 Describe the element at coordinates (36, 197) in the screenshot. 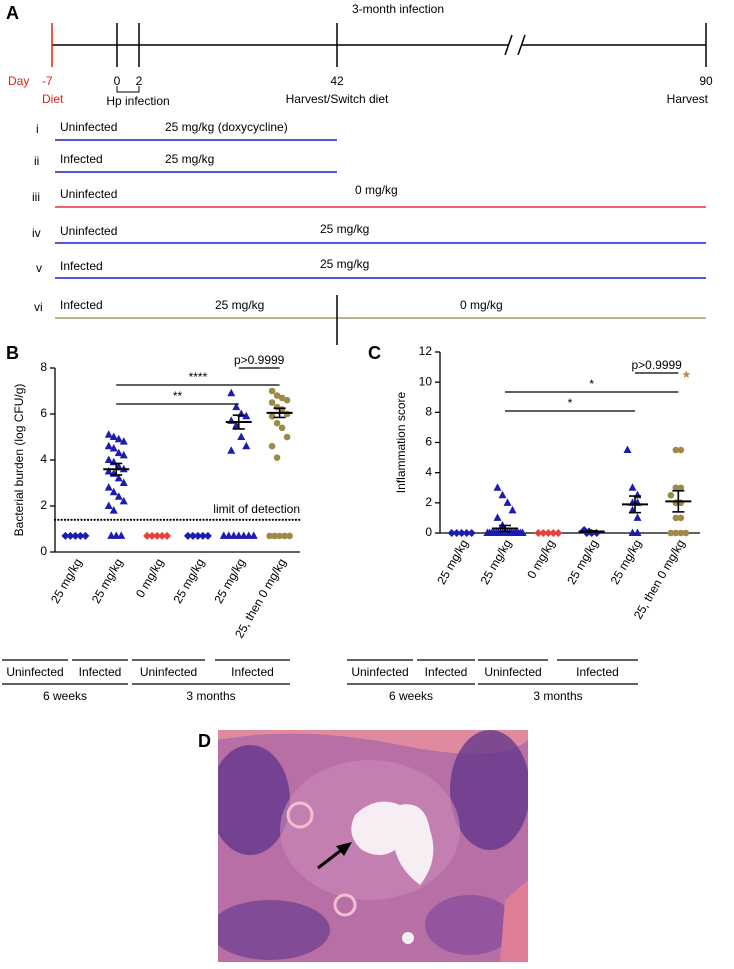

I see `row-numeral: iii` at that location.